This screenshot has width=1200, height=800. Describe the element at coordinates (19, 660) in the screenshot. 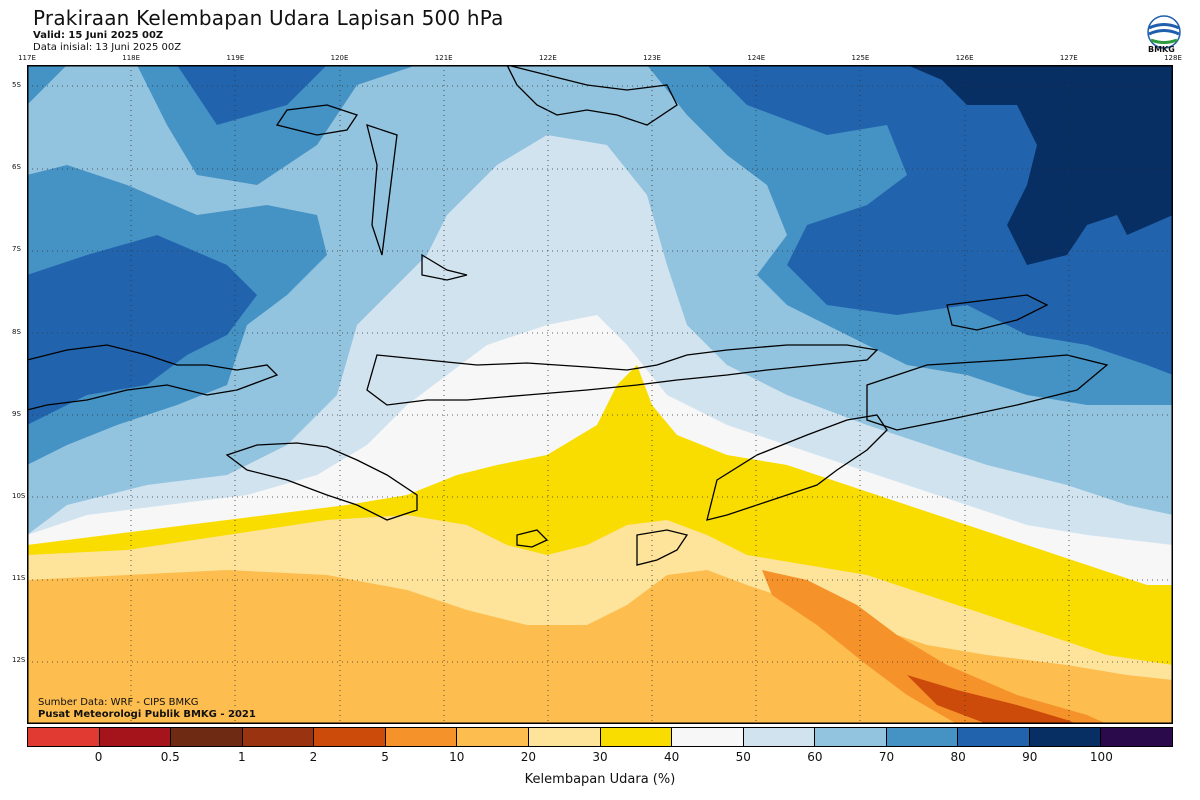

I see `lat-label: 12S` at that location.